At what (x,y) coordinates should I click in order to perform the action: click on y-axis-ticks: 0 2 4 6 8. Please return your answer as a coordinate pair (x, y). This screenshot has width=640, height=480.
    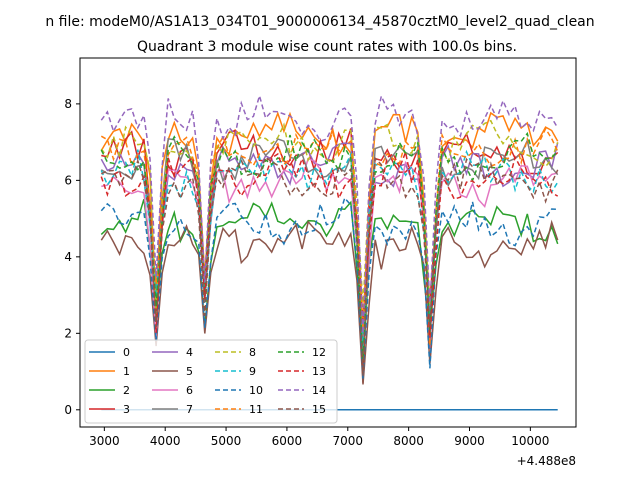
    Looking at the image, I should click on (72, 257).